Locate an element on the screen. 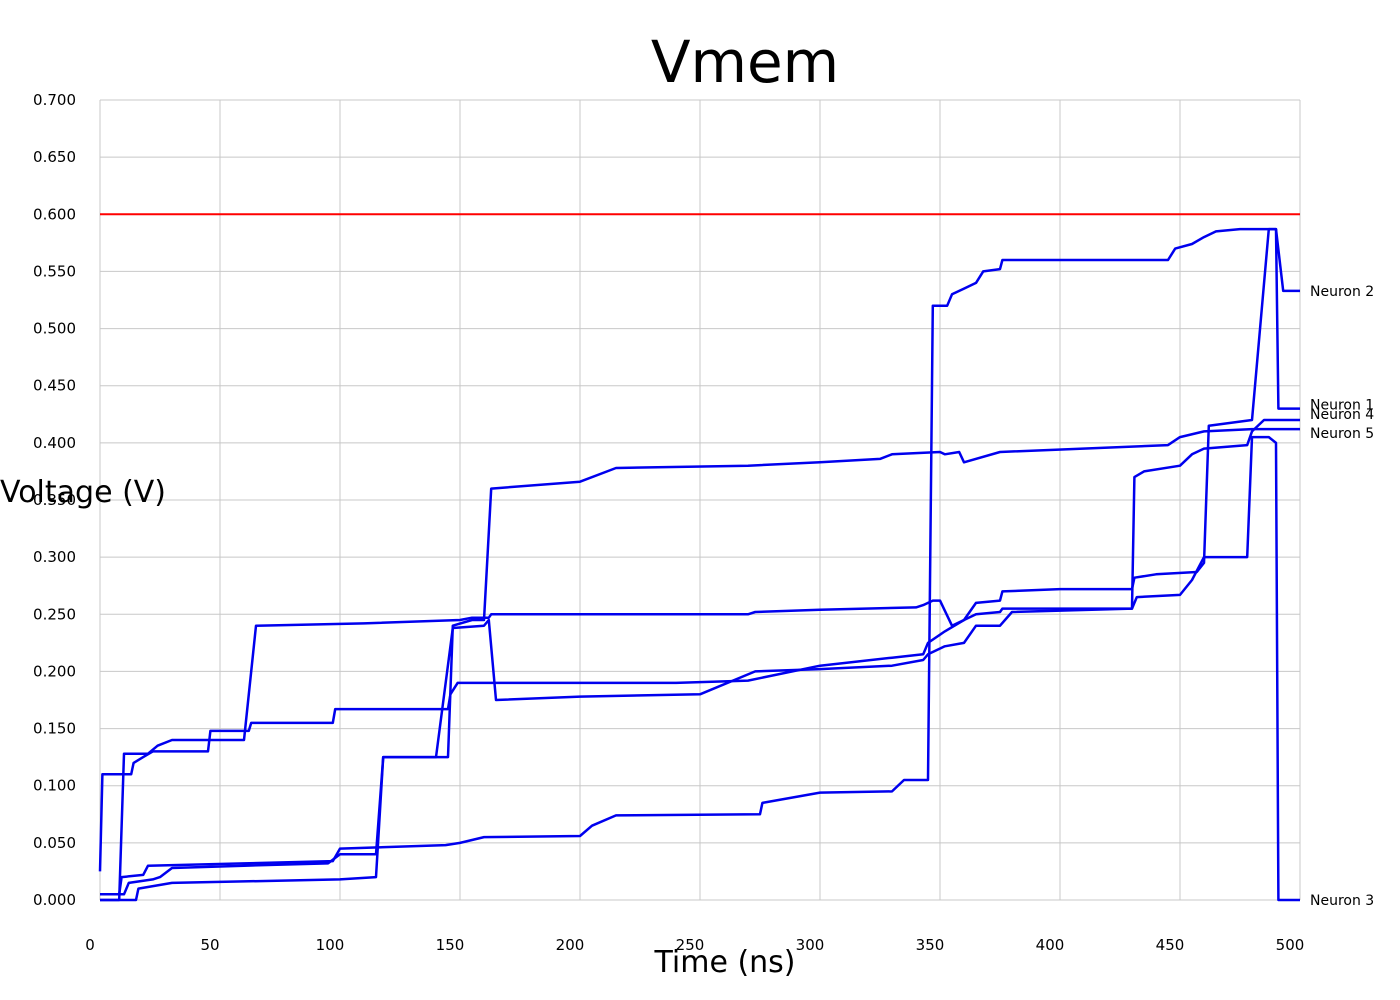 The height and width of the screenshot is (1000, 1400). y-tick-label: 0.350 is located at coordinates (54, 500).